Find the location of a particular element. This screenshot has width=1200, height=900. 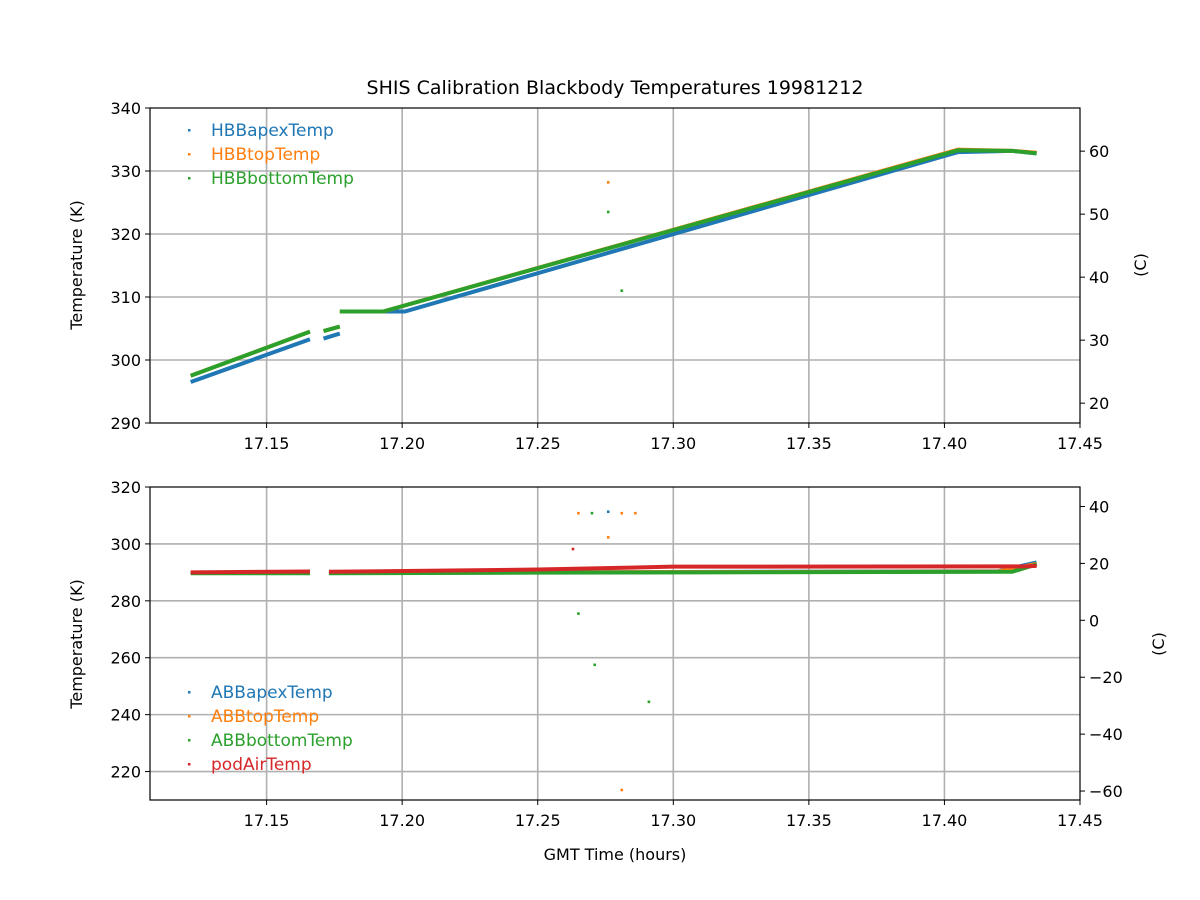

y-tick-label: 220 is located at coordinates (125, 772).